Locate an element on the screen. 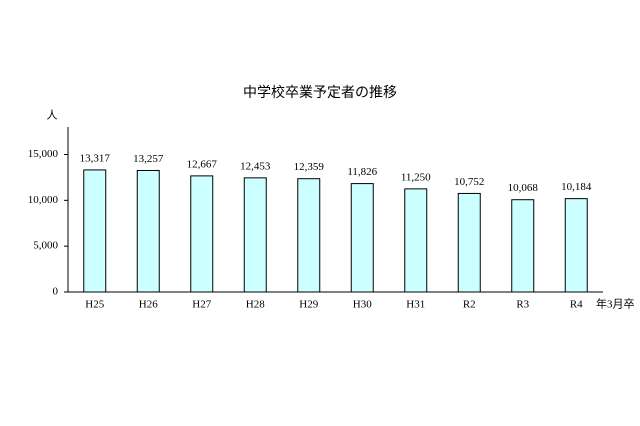  value-label: 12,453 is located at coordinates (255, 166).